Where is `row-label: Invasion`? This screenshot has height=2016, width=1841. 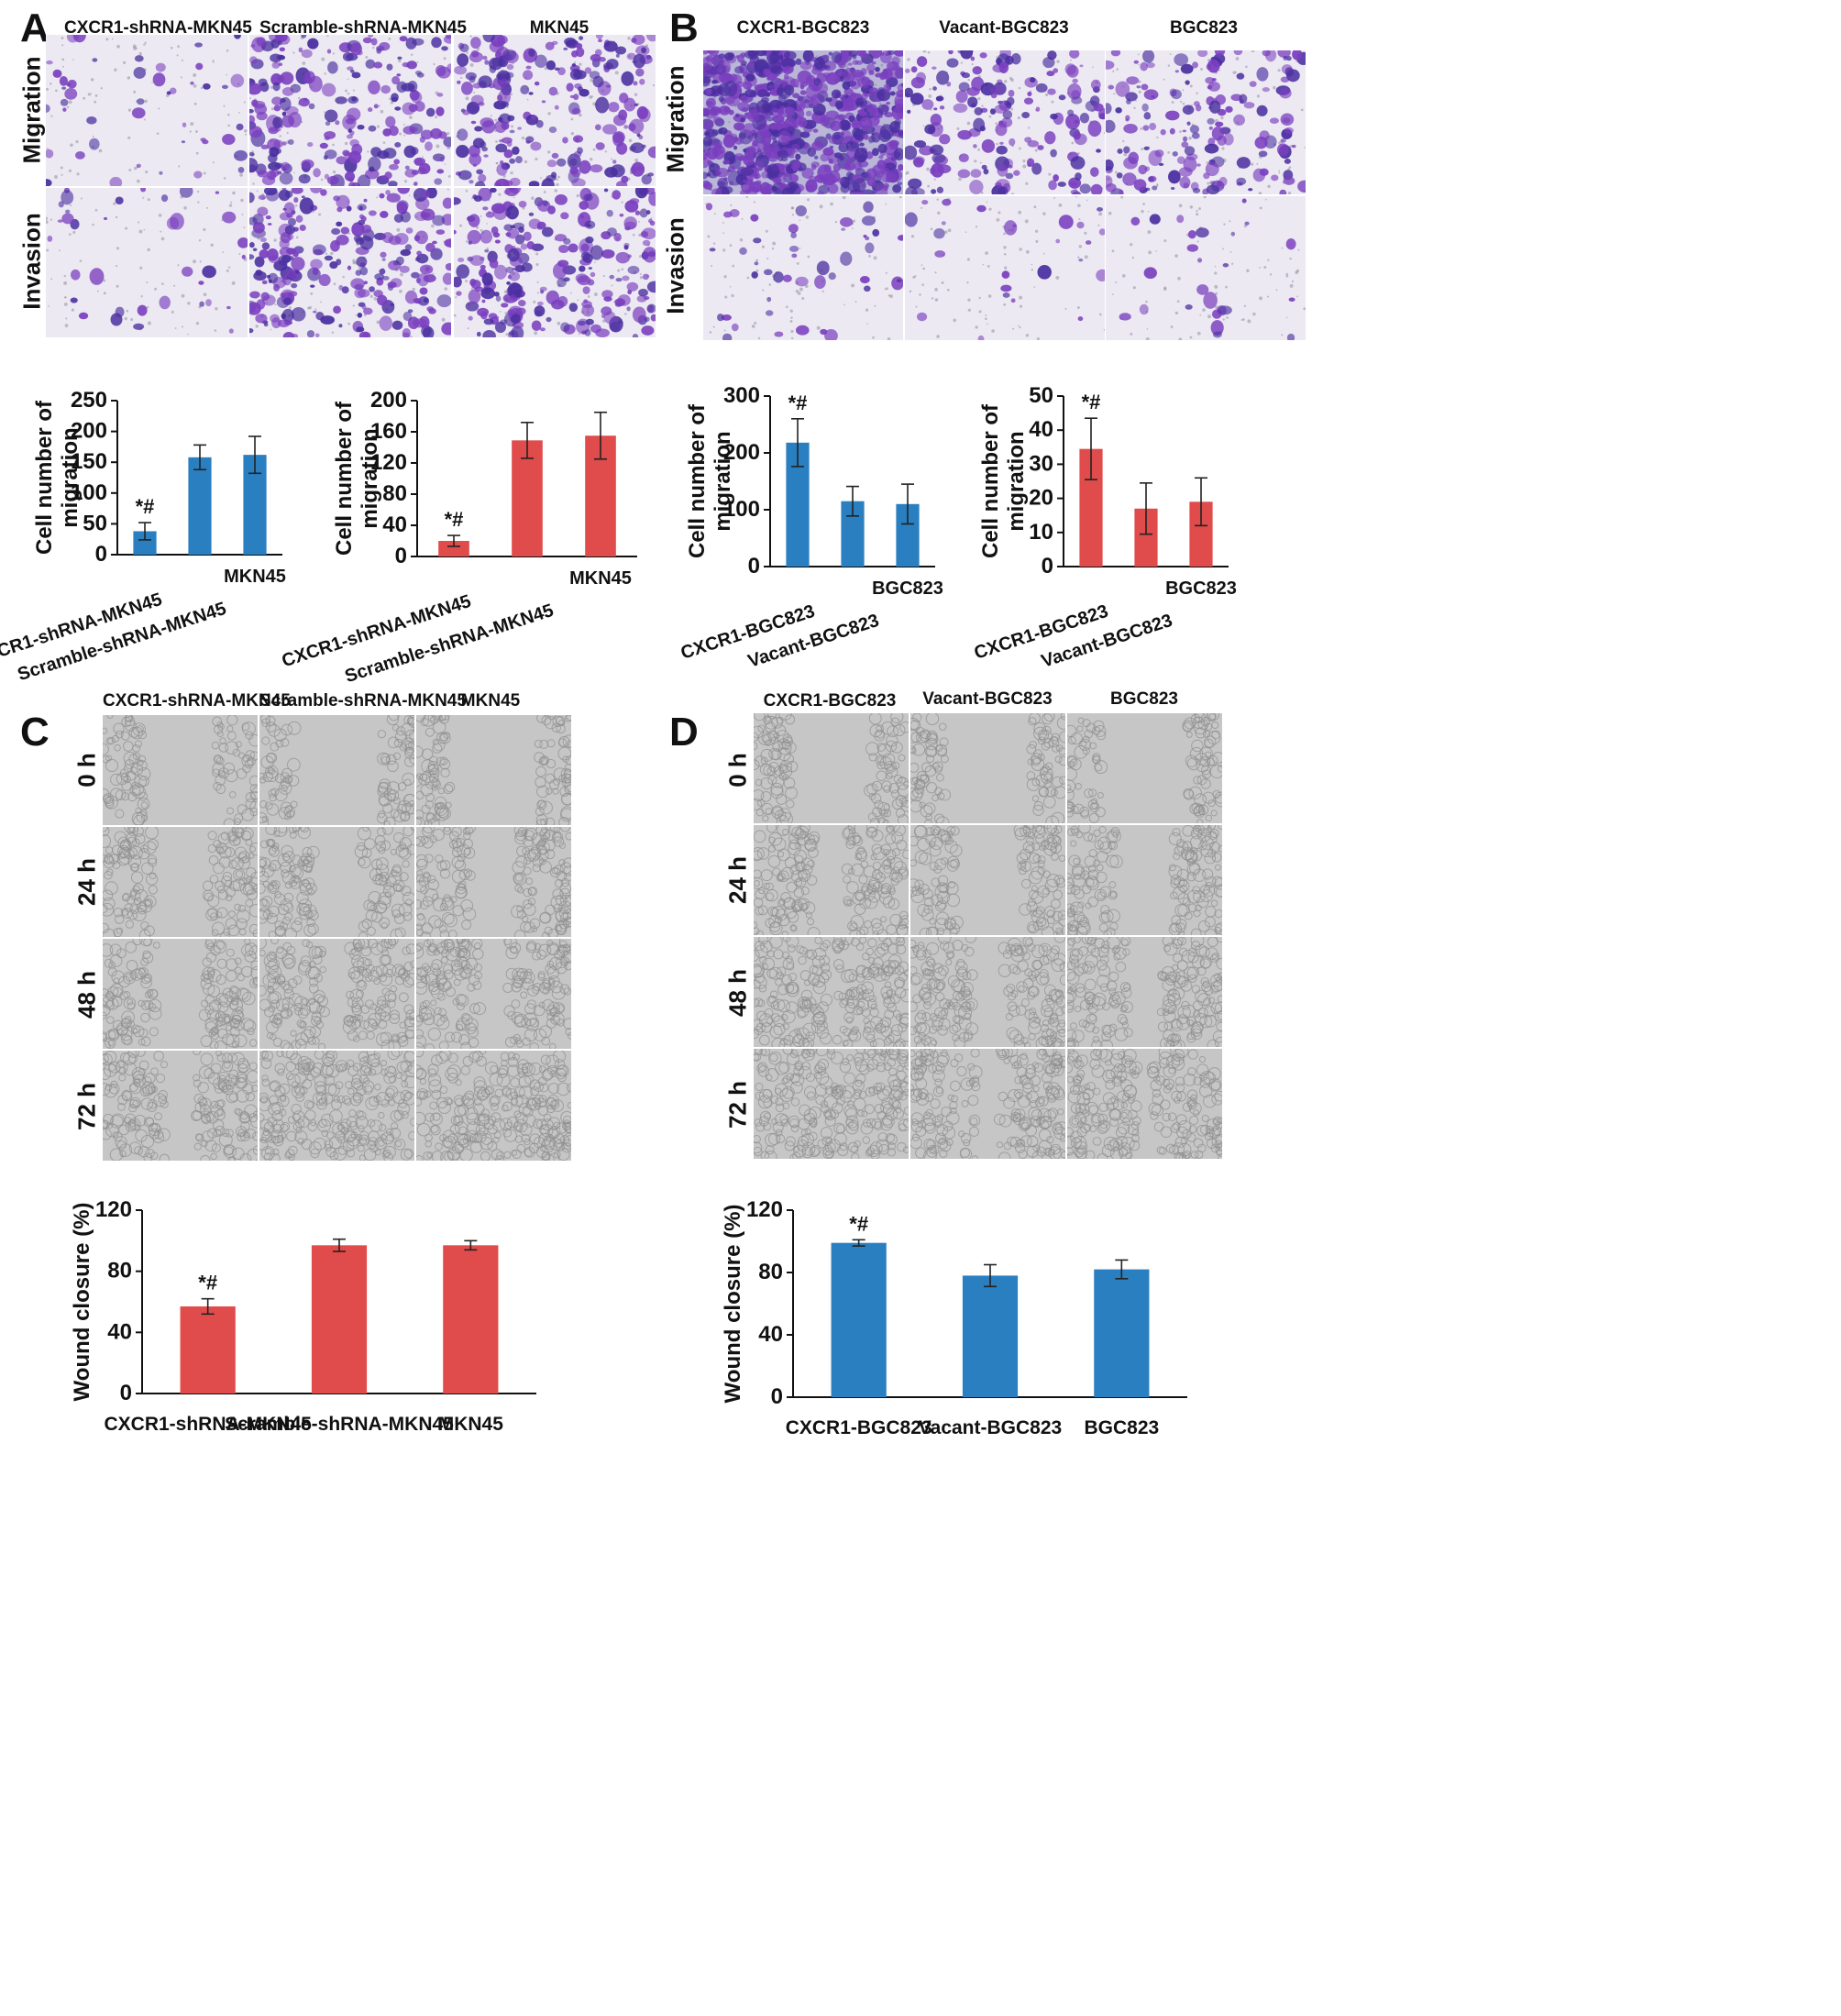
row-label: Invasion is located at coordinates (675, 265).